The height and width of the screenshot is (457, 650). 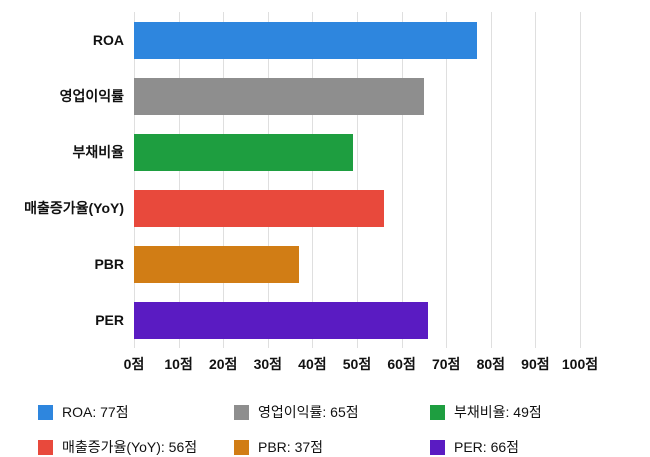 I want to click on x-tick-label: 20점, so click(x=223, y=364).